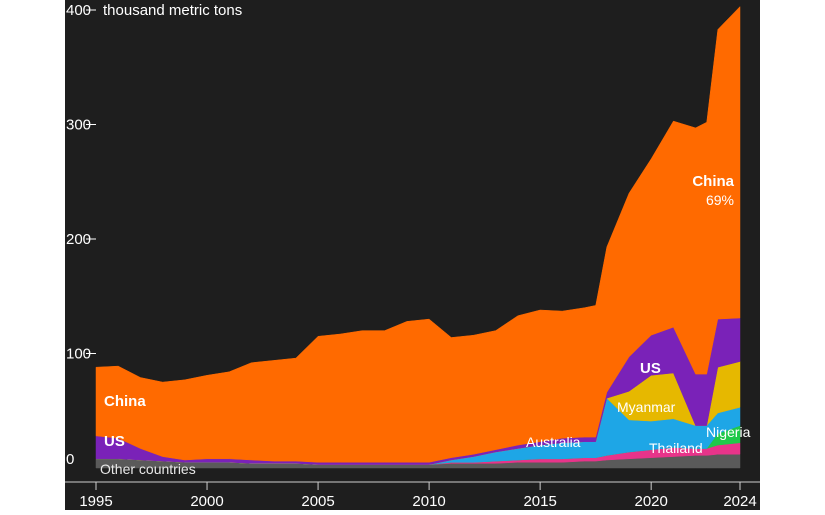 The height and width of the screenshot is (515, 825). I want to click on label-other-countries: Other countries, so click(148, 469).